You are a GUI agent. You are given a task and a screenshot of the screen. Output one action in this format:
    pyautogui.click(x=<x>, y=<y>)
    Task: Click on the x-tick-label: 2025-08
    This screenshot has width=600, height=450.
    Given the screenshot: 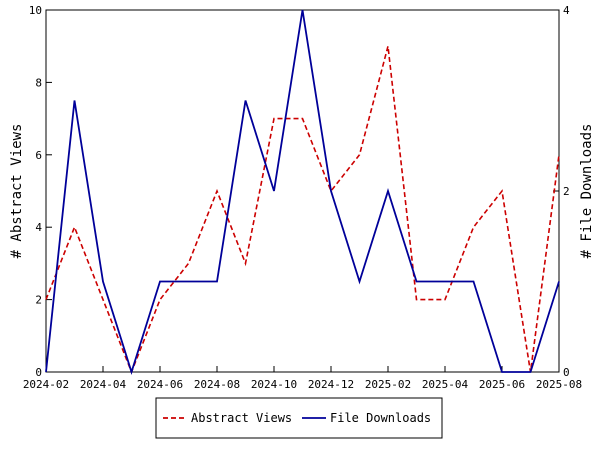 What is the action you would take?
    pyautogui.click(x=559, y=384)
    